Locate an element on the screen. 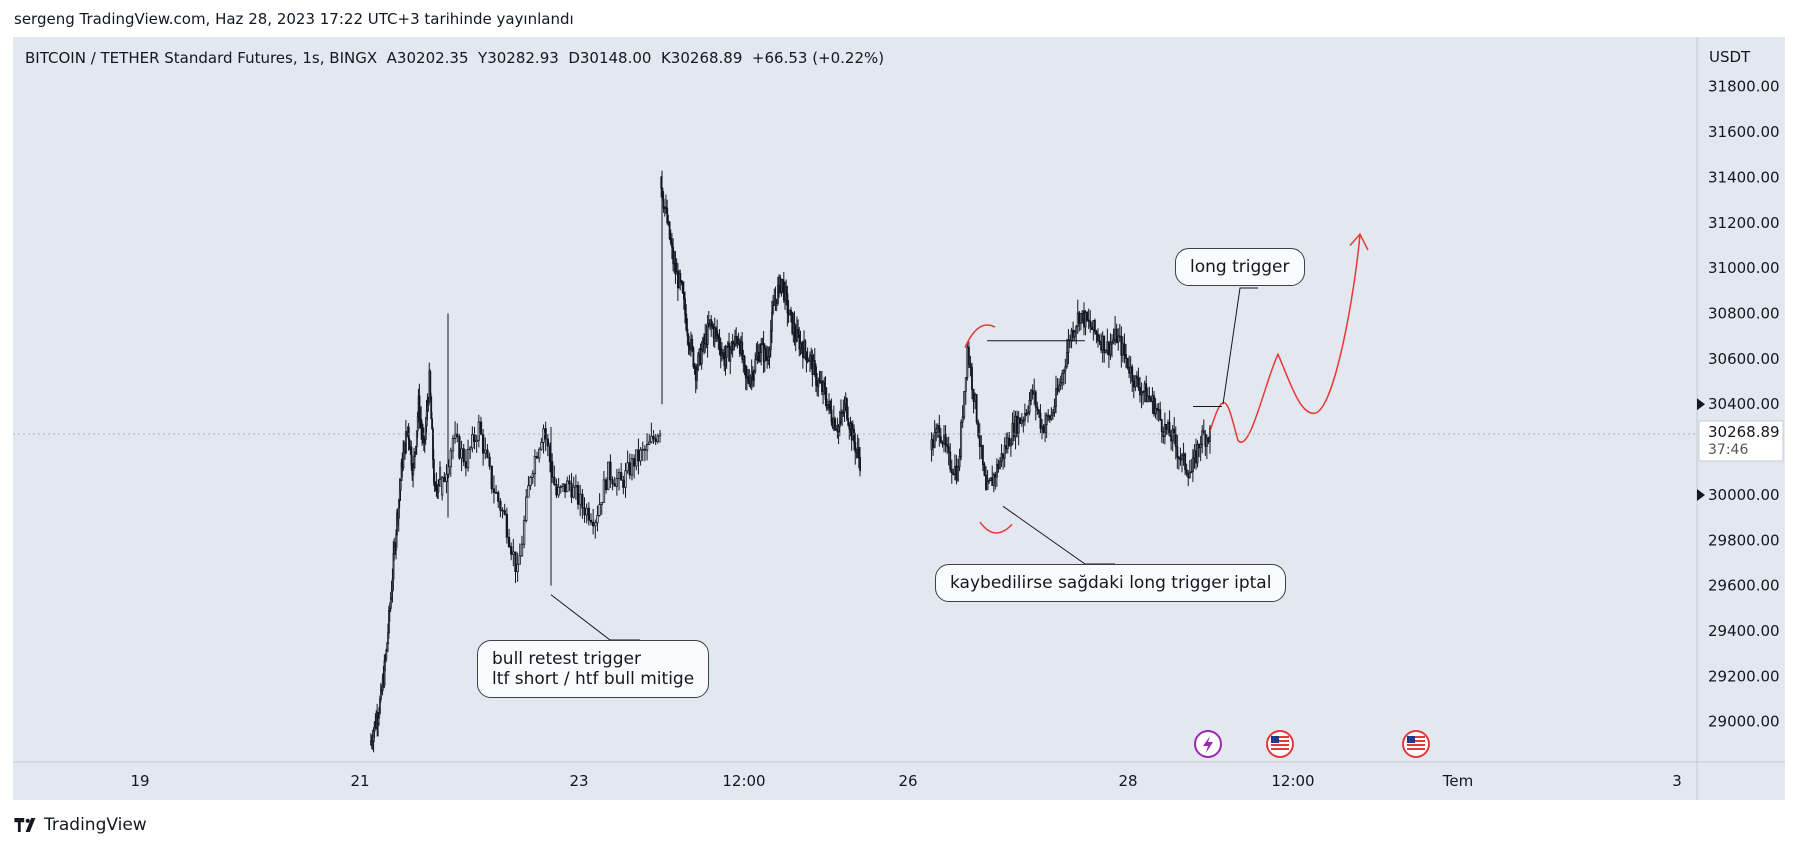  callout-lose-cancel: kaybedilirse sağdaki long trigger iptal is located at coordinates (1111, 583).